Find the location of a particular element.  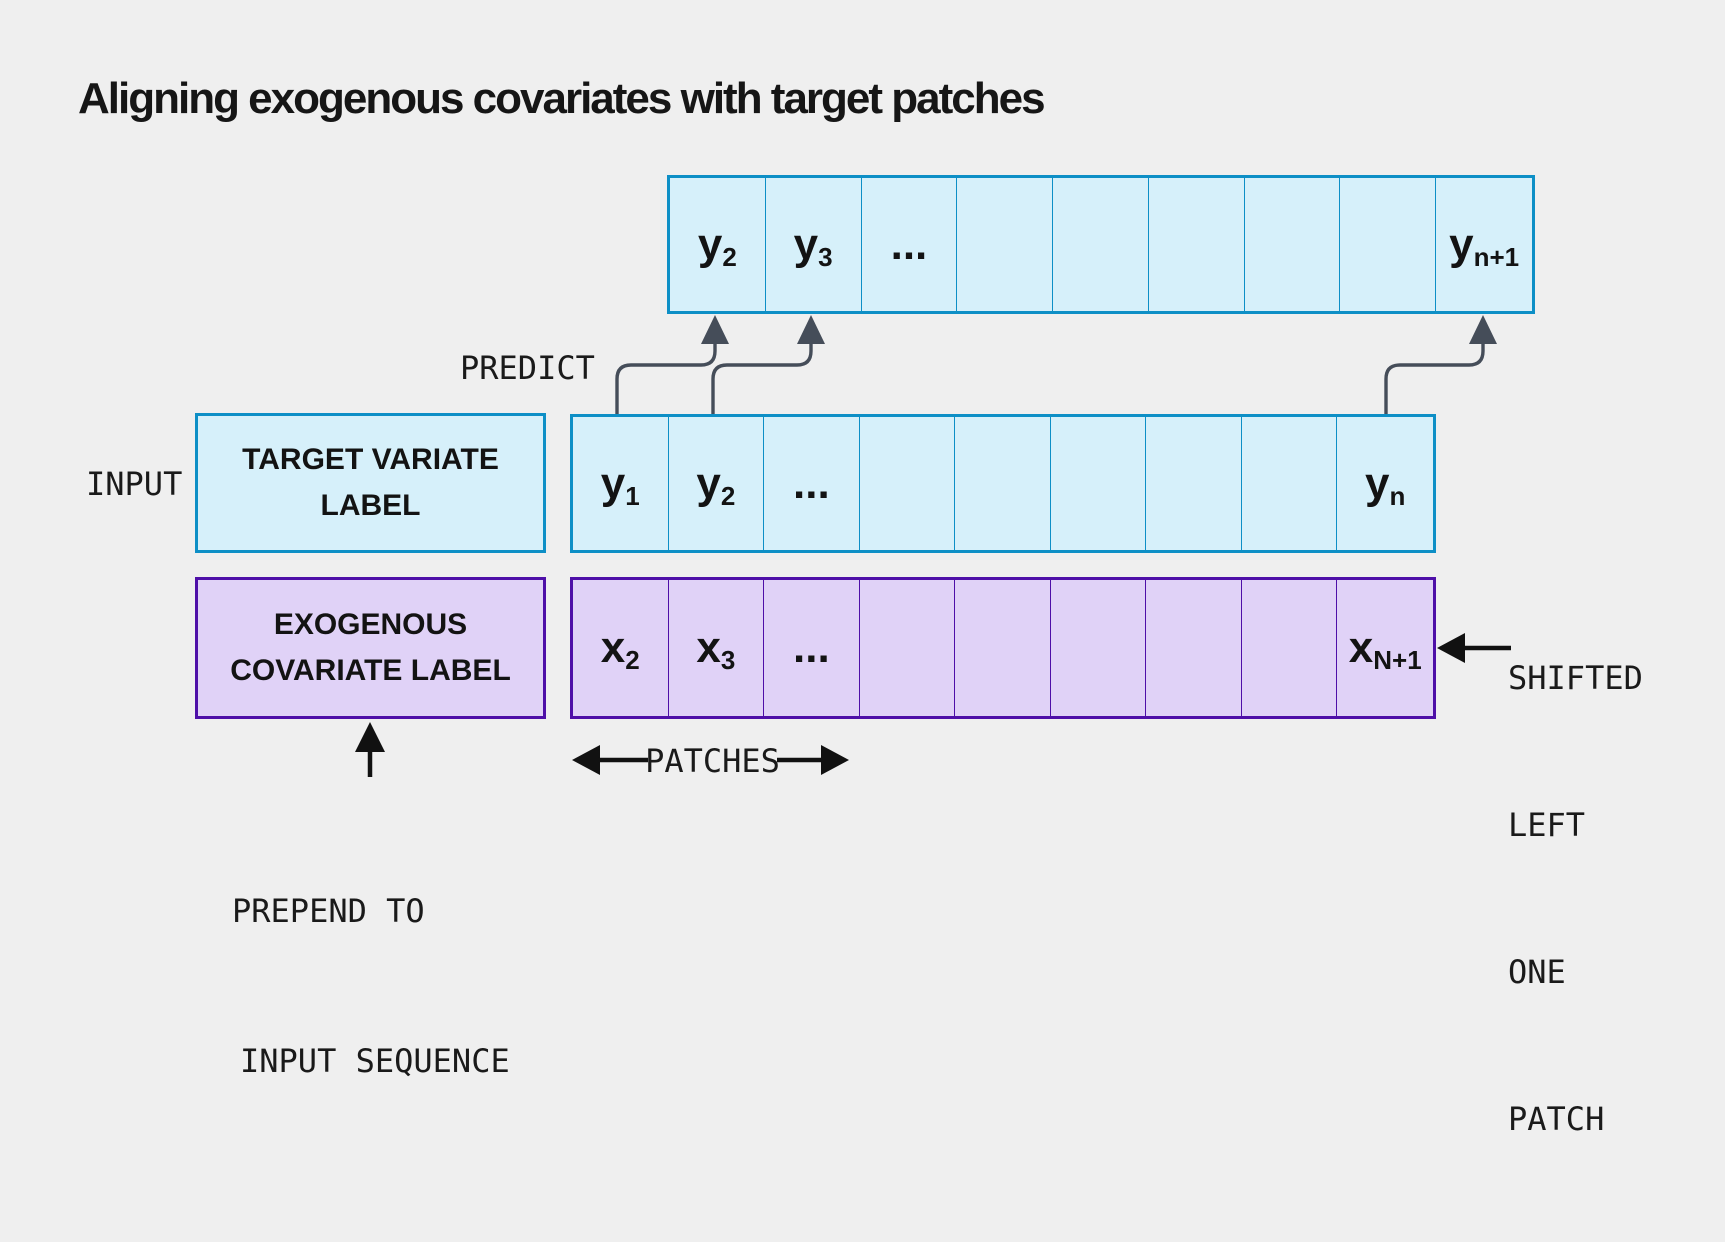

prepend-annotation: PREPEND TO INPUT SEQUENCE is located at coordinates (371, 986).